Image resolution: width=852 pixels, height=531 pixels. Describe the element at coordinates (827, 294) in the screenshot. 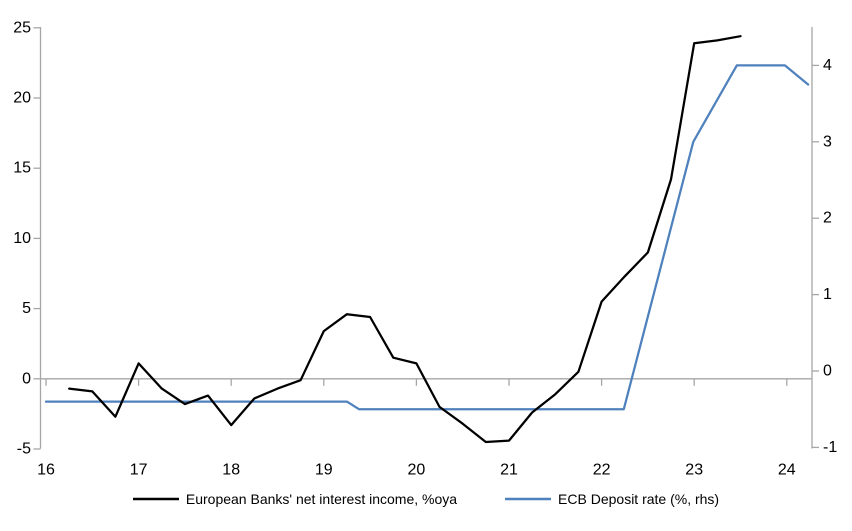

I see `right-axis-tick-label: 1` at that location.